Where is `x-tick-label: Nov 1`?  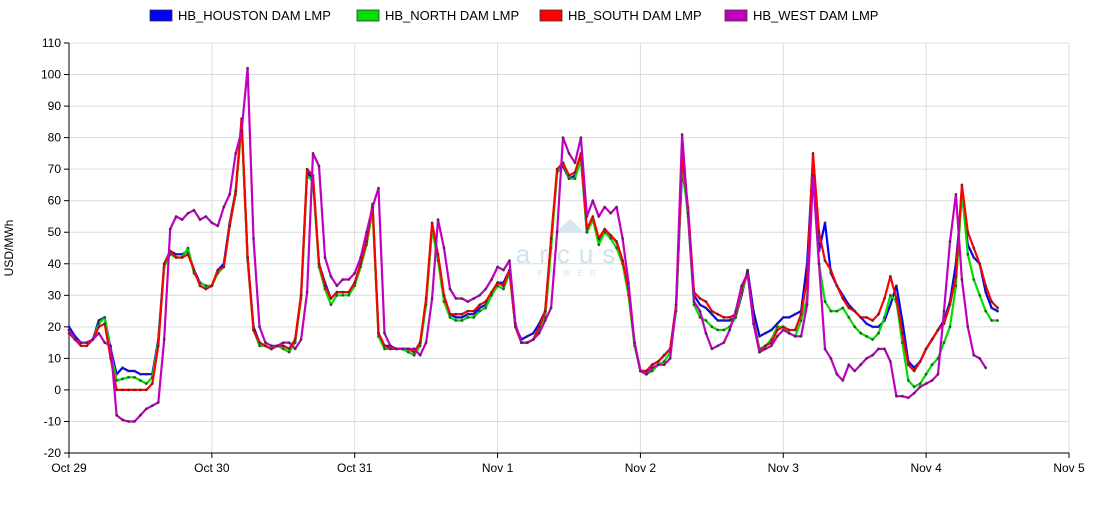 x-tick-label: Nov 1 is located at coordinates (498, 468).